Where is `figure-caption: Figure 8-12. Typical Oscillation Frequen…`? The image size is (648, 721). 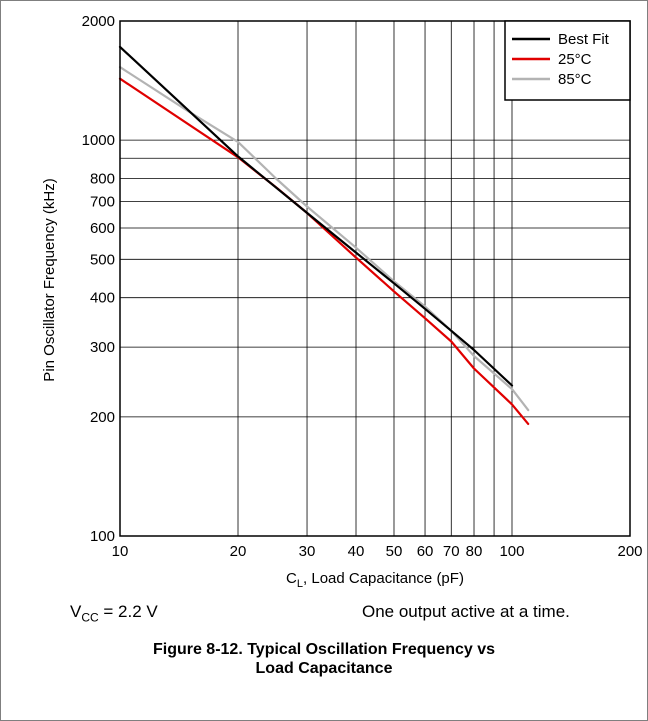
figure-caption: Figure 8-12. Typical Oscillation Frequen… is located at coordinates (324, 659).